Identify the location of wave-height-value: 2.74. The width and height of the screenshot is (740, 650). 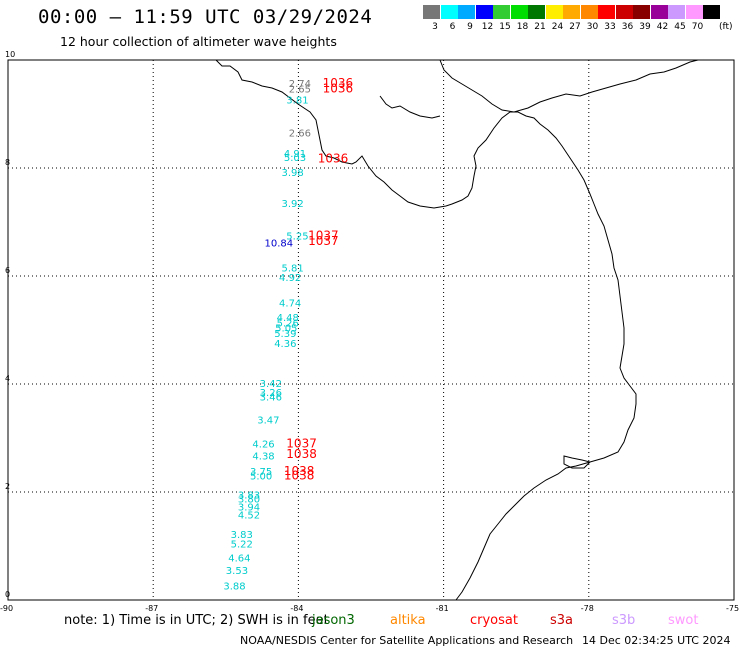
(300, 84).